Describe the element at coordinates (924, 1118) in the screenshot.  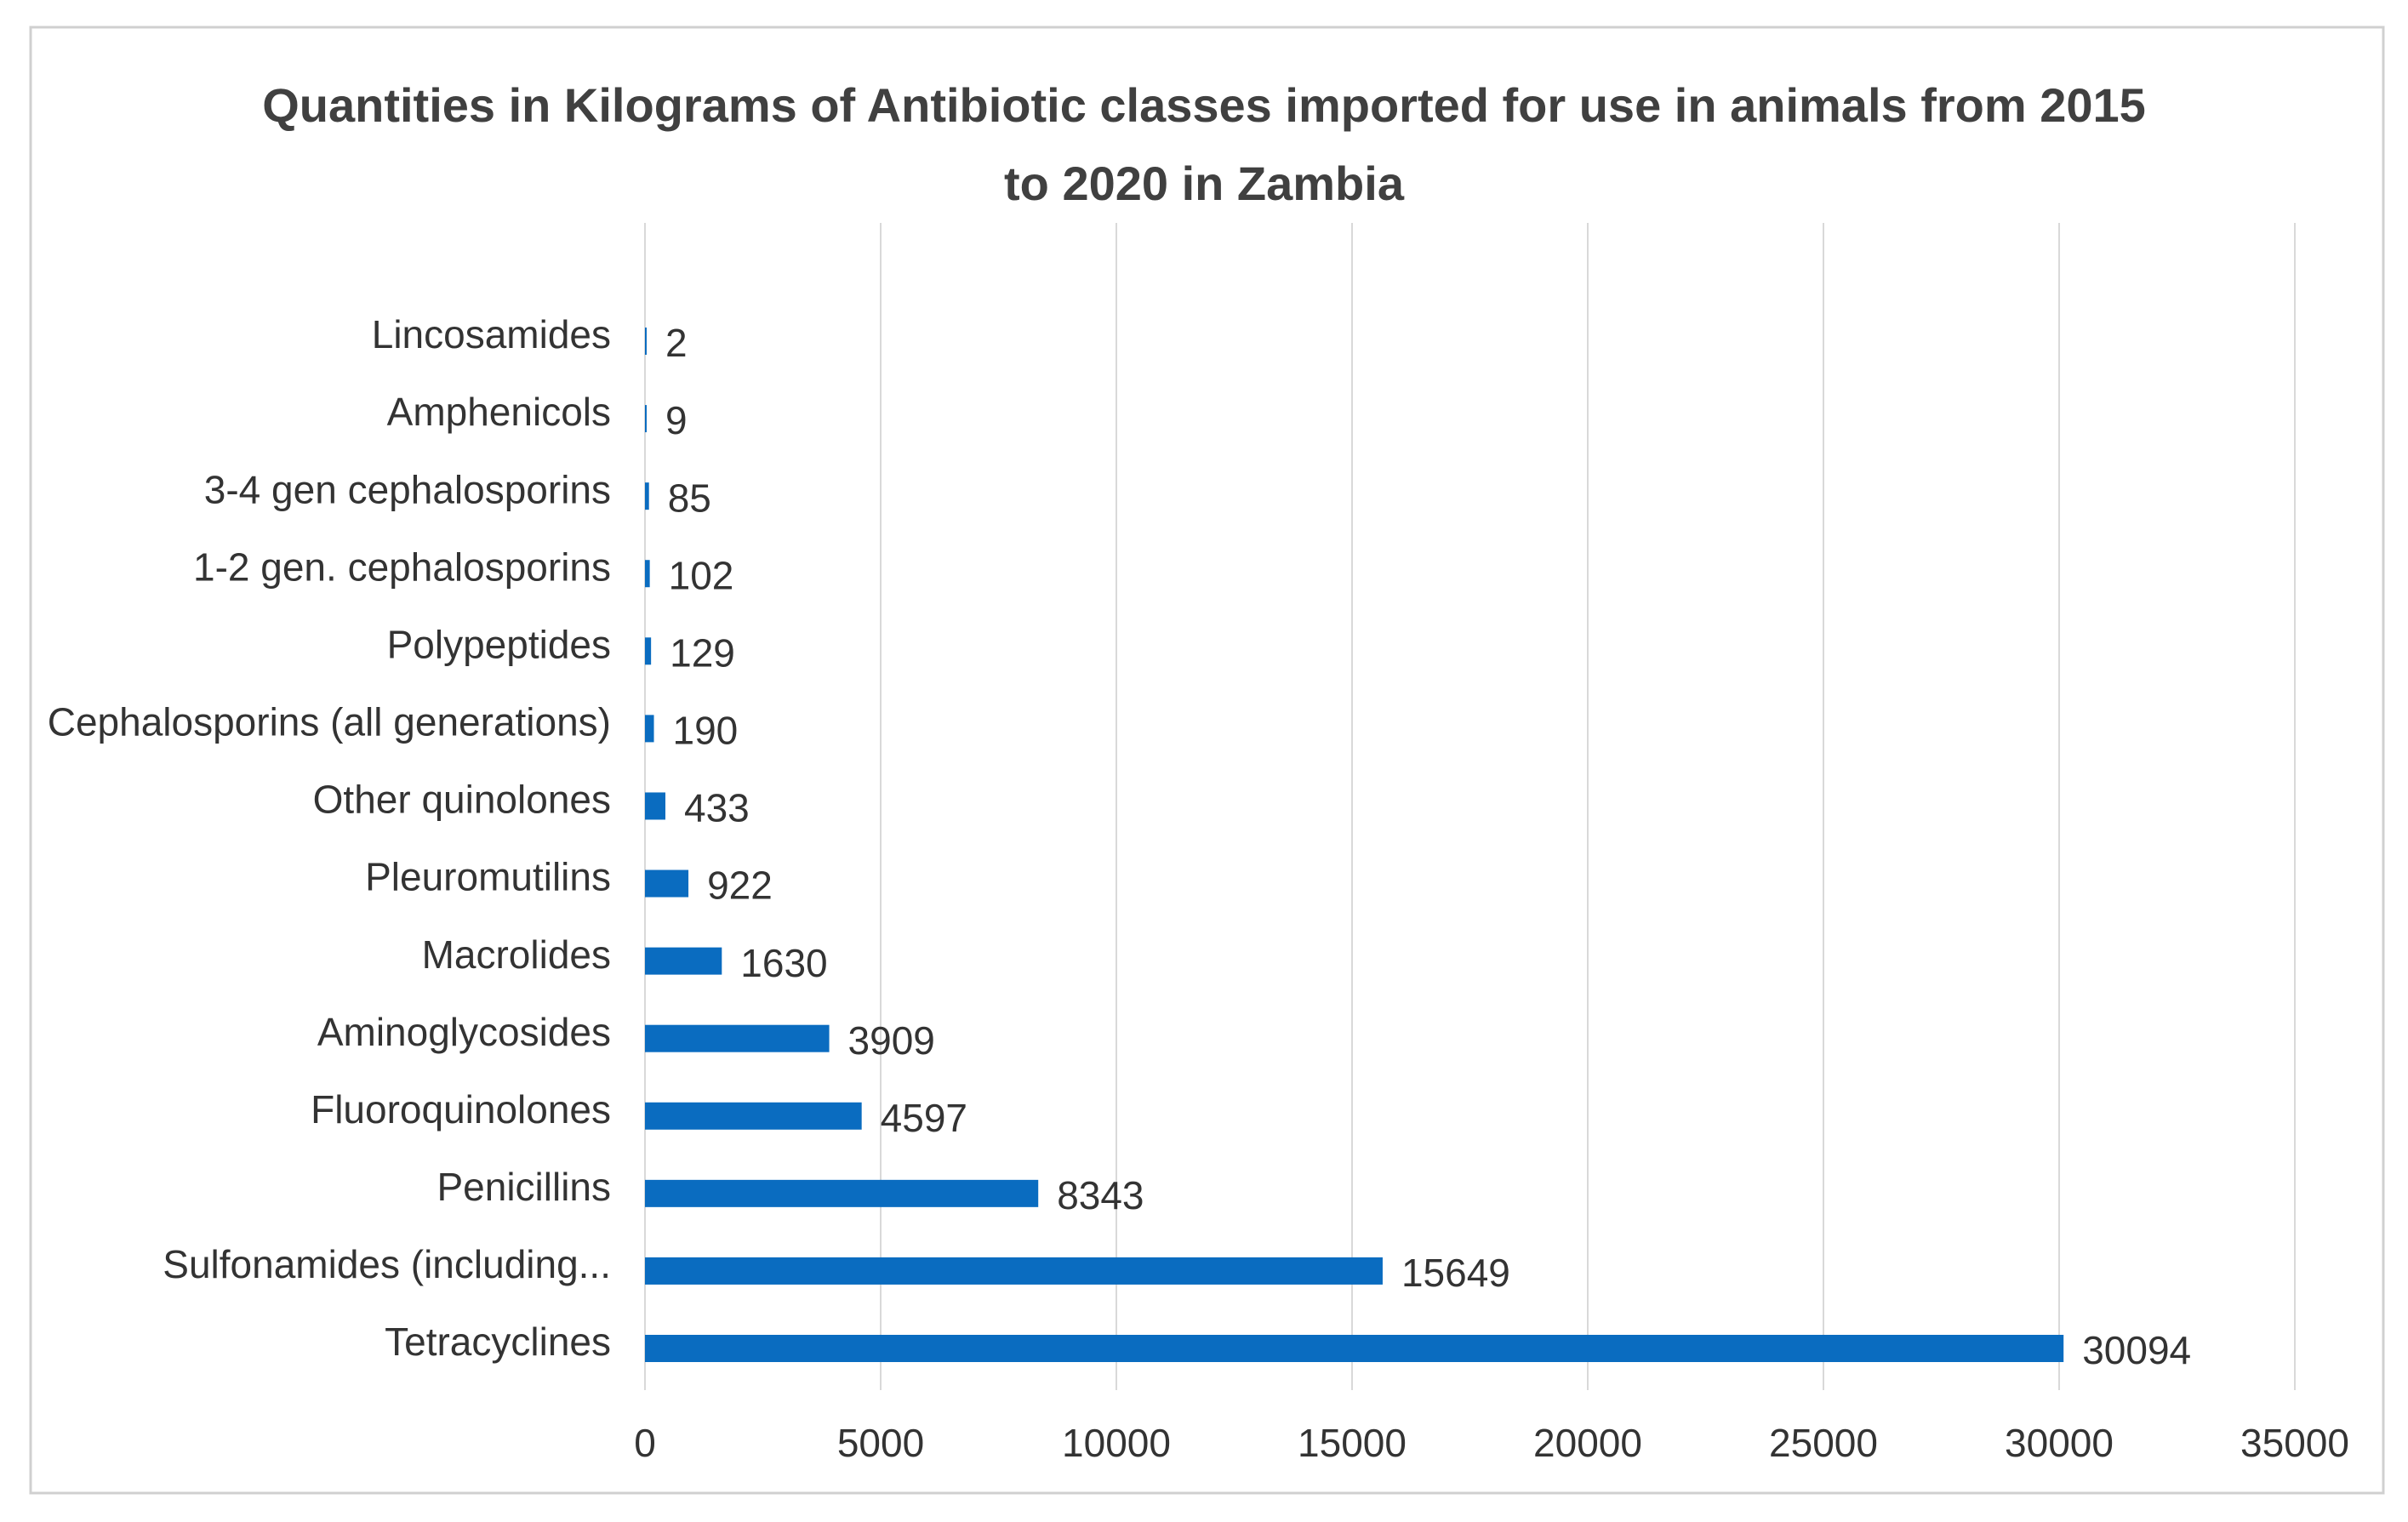
I see `value-label: 4597` at that location.